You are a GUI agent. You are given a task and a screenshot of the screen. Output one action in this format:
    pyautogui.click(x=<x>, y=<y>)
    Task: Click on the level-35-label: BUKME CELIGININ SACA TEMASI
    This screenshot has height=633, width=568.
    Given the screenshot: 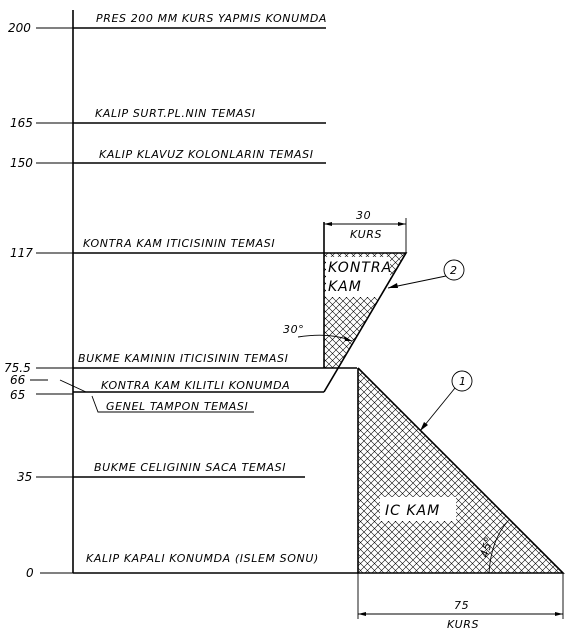 What is the action you would take?
    pyautogui.click(x=190, y=467)
    